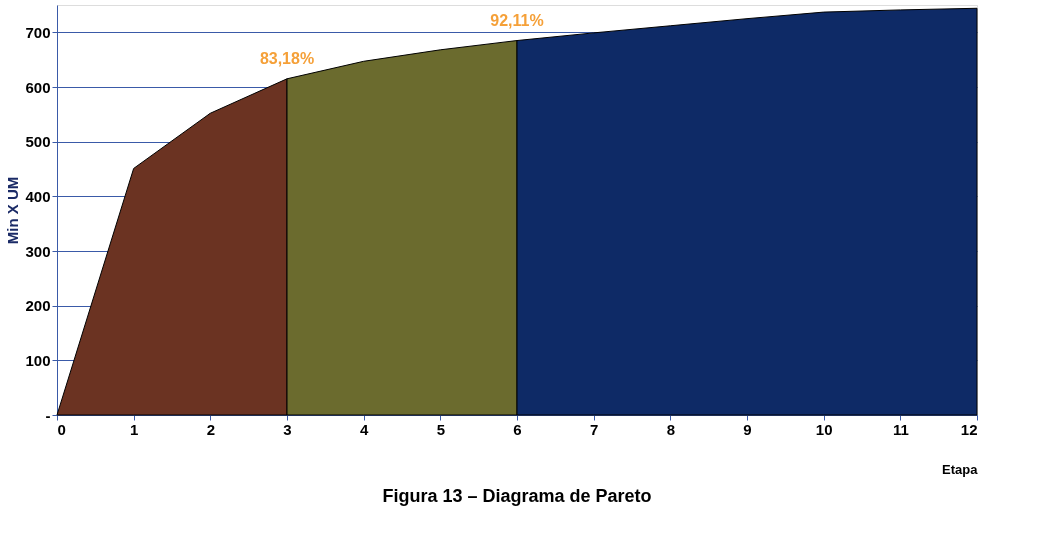 This screenshot has height=539, width=1052. I want to click on y-tick-label: 400, so click(38, 196).